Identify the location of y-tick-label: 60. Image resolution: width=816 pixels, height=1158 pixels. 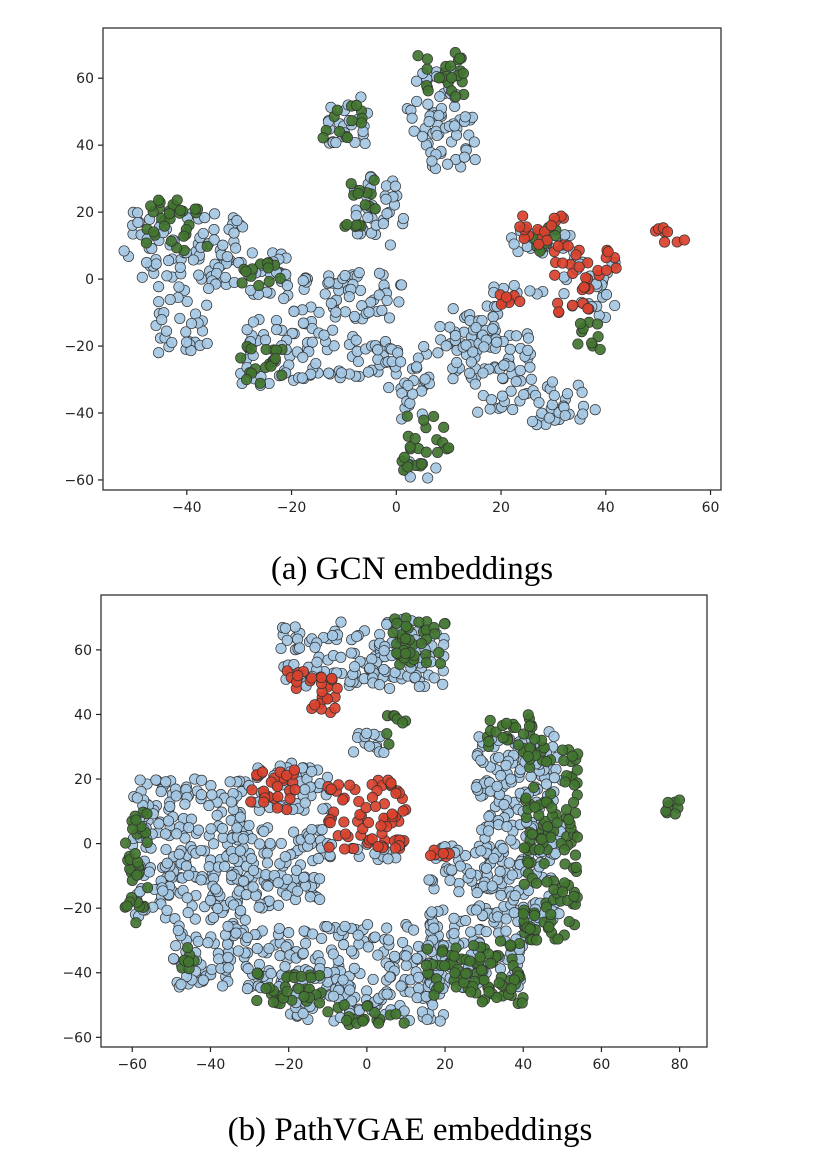
(83, 651).